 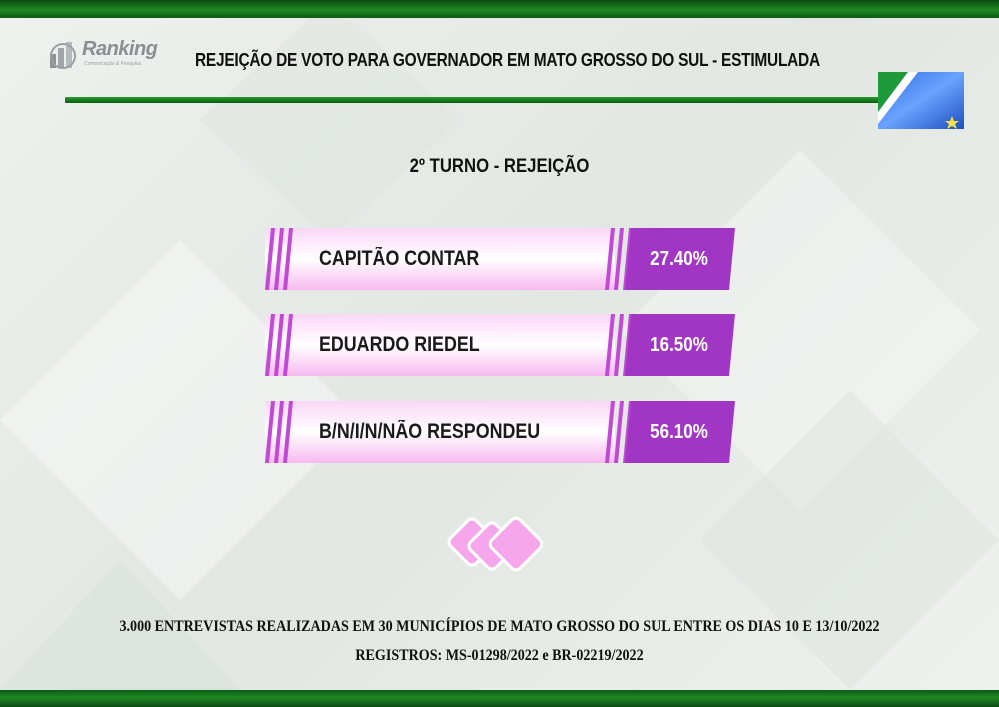 What do you see at coordinates (63, 55) in the screenshot?
I see `ranking-logo-icon` at bounding box center [63, 55].